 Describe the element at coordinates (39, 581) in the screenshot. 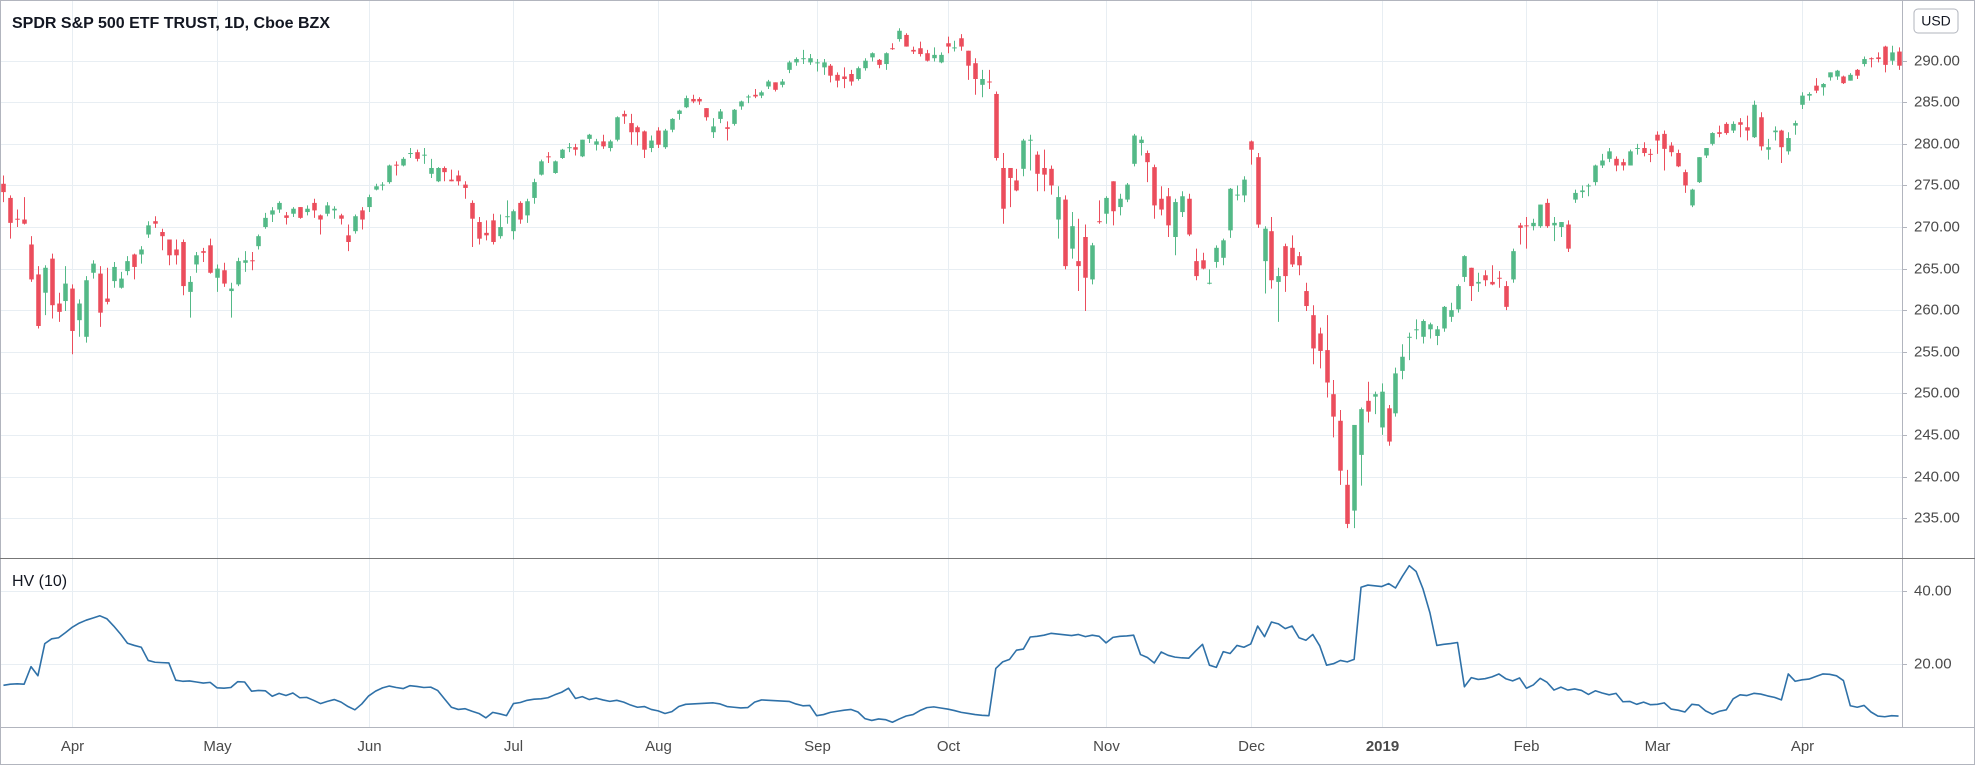

I see `indicator-title: HV (10)` at that location.